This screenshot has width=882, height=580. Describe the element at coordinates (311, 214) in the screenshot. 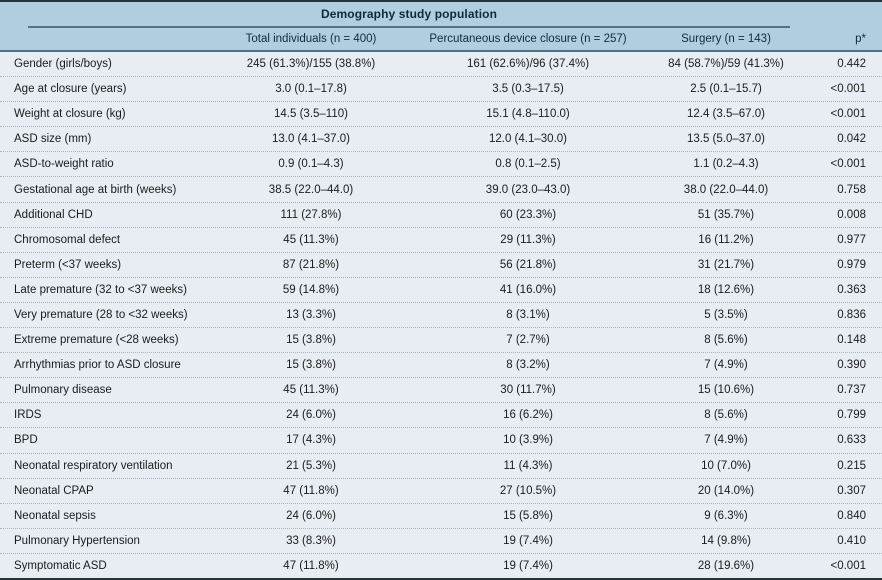

I see `total-value-cell: 111 (27.8%)` at that location.